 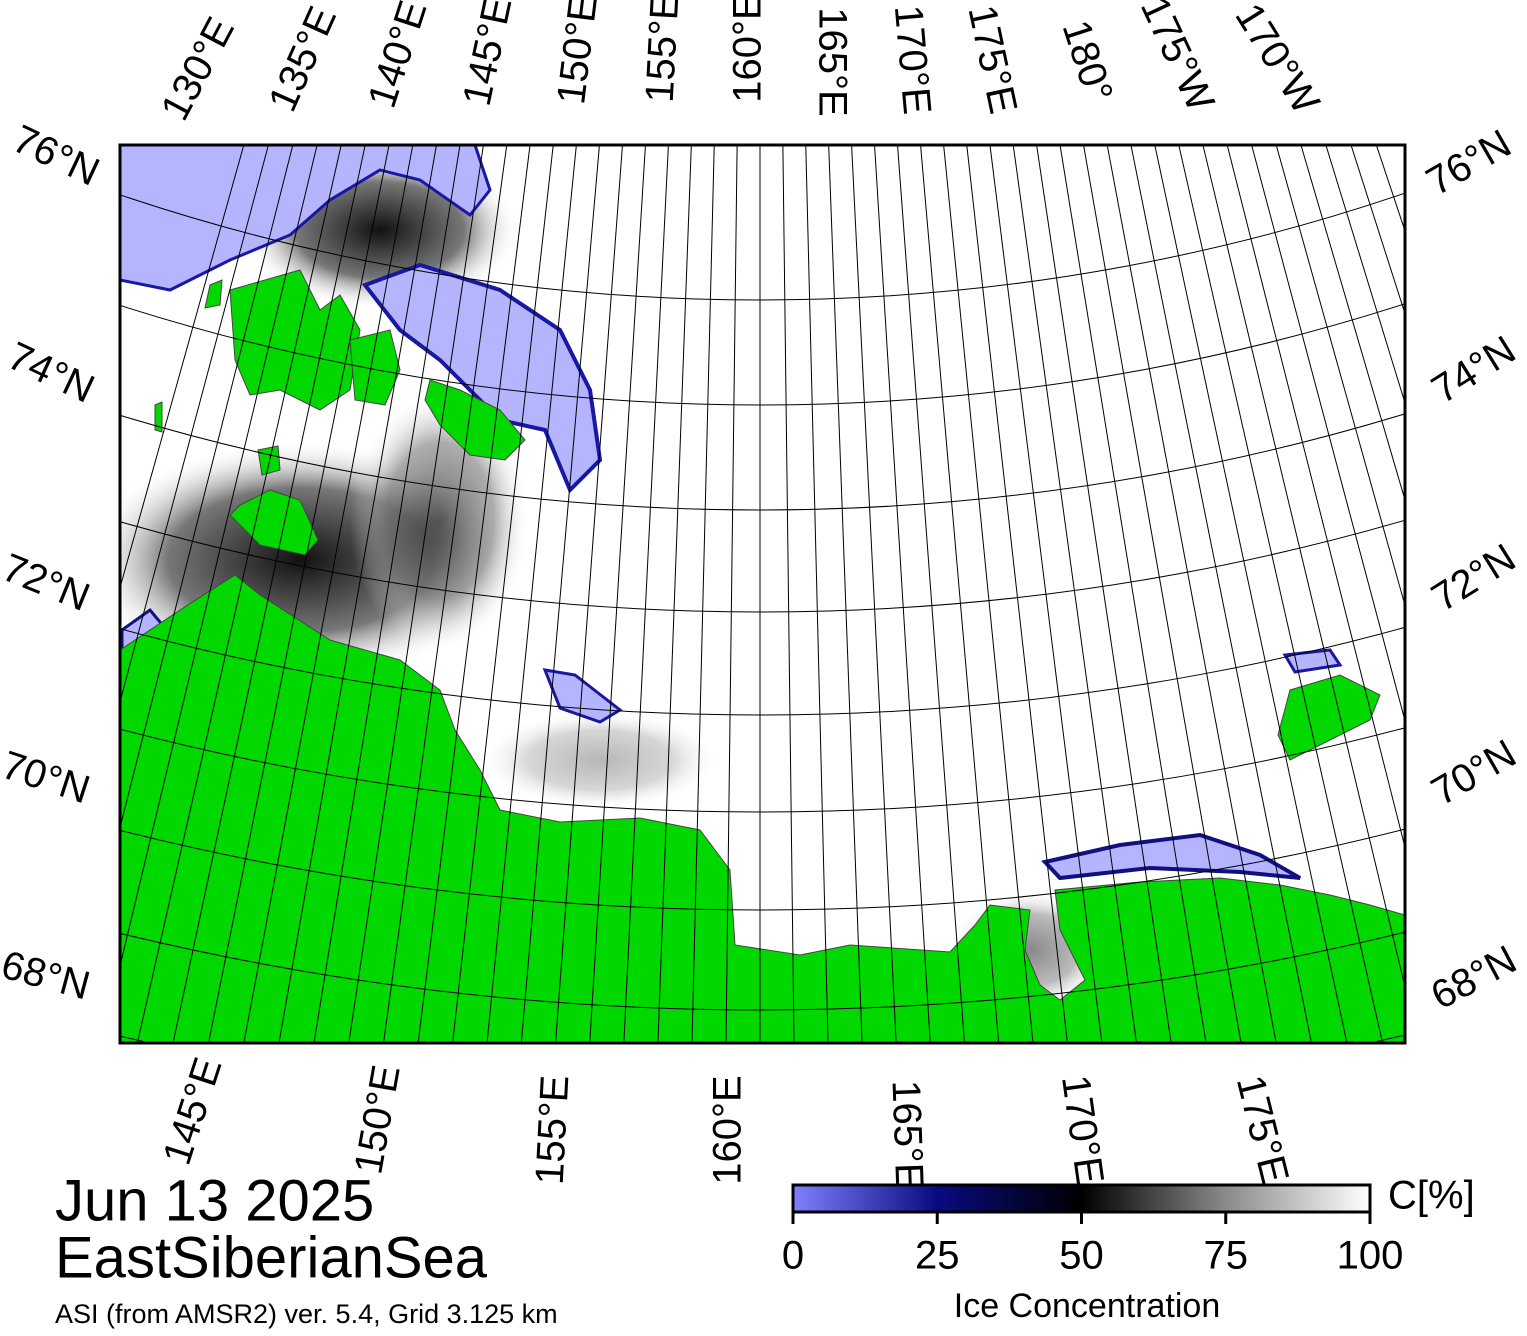 What do you see at coordinates (271, 1257) in the screenshot?
I see `region: EastSiberianSea` at bounding box center [271, 1257].